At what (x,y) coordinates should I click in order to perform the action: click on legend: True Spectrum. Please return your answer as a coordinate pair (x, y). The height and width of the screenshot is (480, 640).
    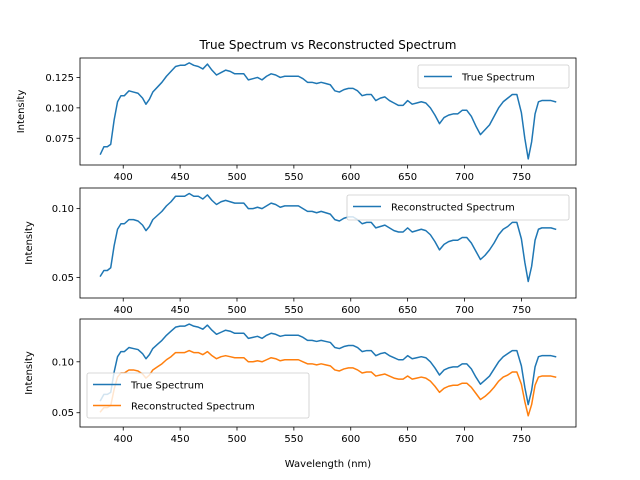
    Looking at the image, I should click on (493, 76).